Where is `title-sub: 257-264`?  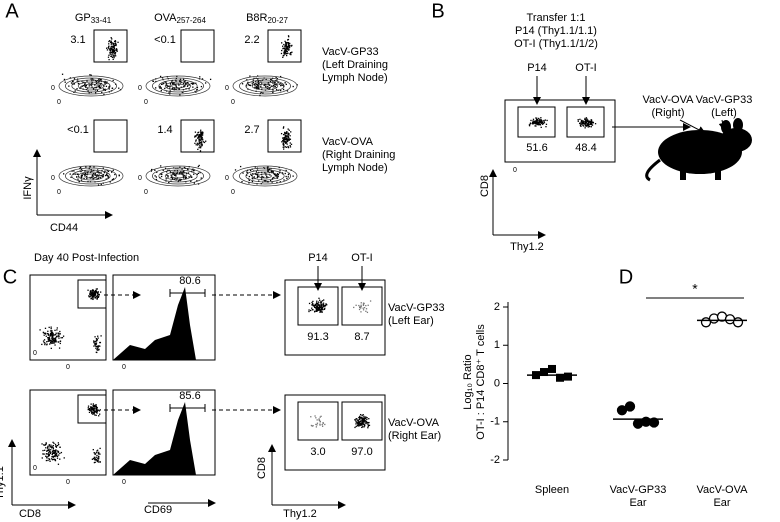
title-sub: 257-264 is located at coordinates (192, 20).